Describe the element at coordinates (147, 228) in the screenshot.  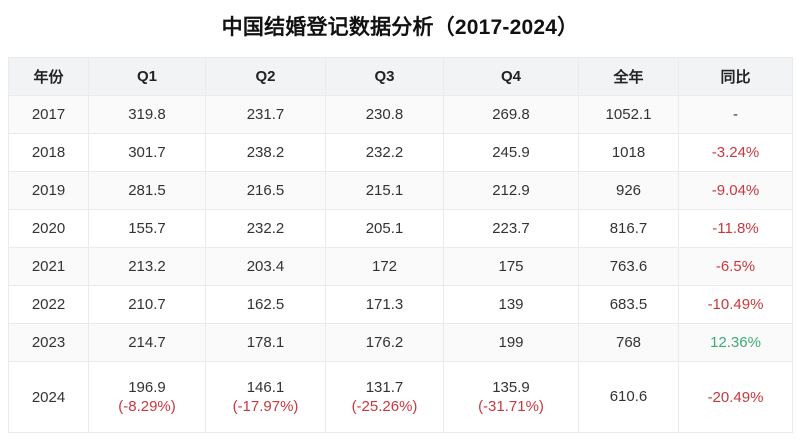
I see `value-cell: 155.7` at that location.